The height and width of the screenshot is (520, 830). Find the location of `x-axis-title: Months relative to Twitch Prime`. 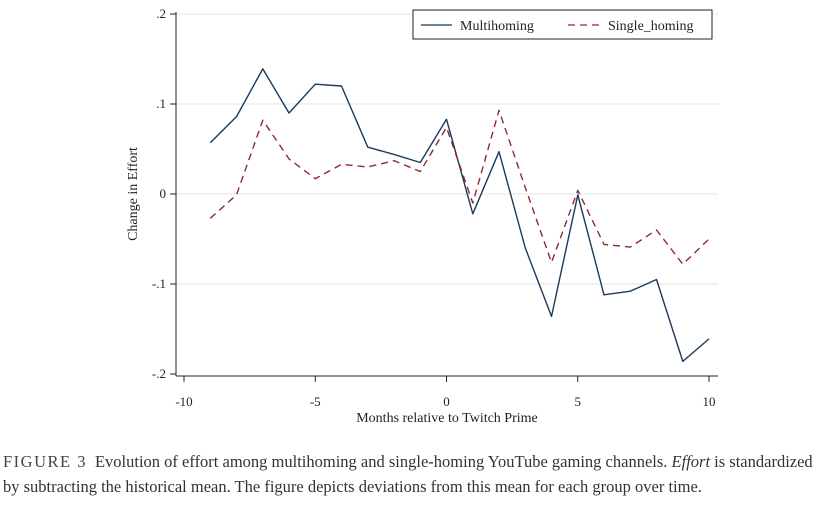

x-axis-title: Months relative to Twitch Prime is located at coordinates (447, 418).